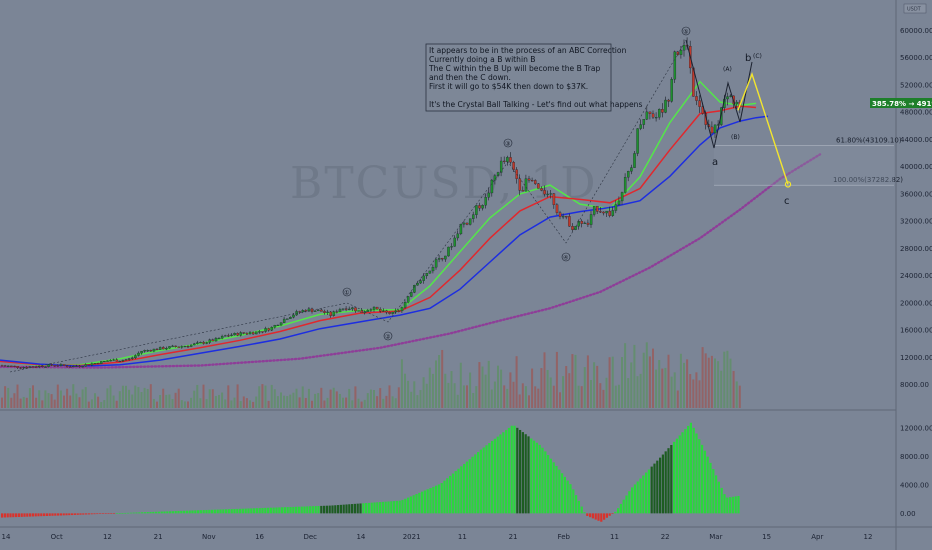 This screenshot has width=932, height=550. What do you see at coordinates (259, 537) in the screenshot?
I see `time-tick-label: 16` at bounding box center [259, 537].